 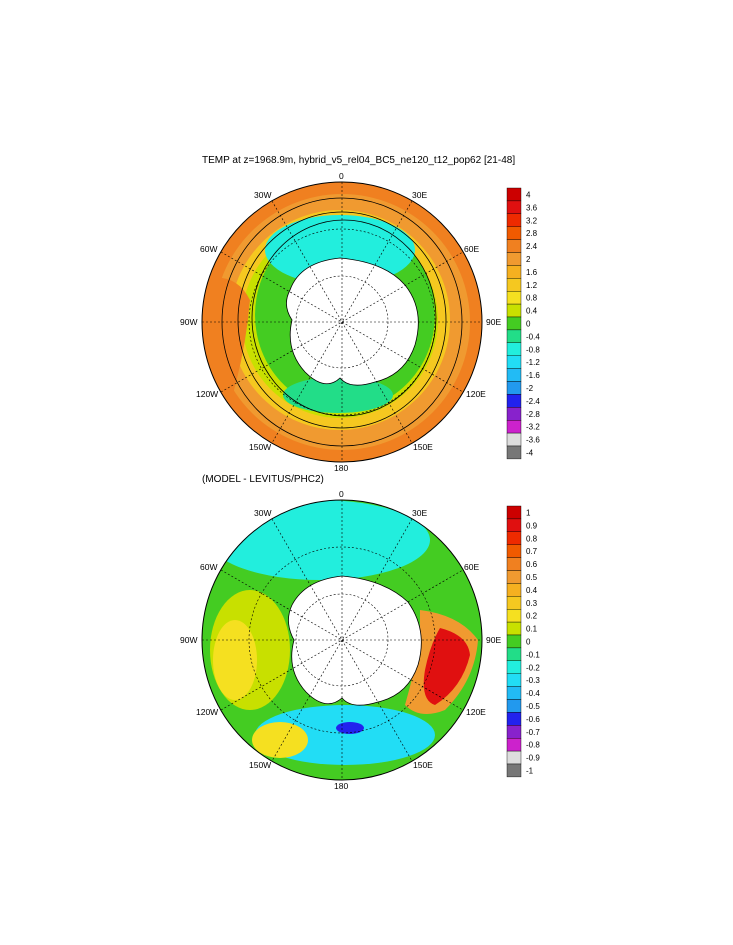 I want to click on top-colorbar-label-18: -3.2, so click(x=533, y=427).